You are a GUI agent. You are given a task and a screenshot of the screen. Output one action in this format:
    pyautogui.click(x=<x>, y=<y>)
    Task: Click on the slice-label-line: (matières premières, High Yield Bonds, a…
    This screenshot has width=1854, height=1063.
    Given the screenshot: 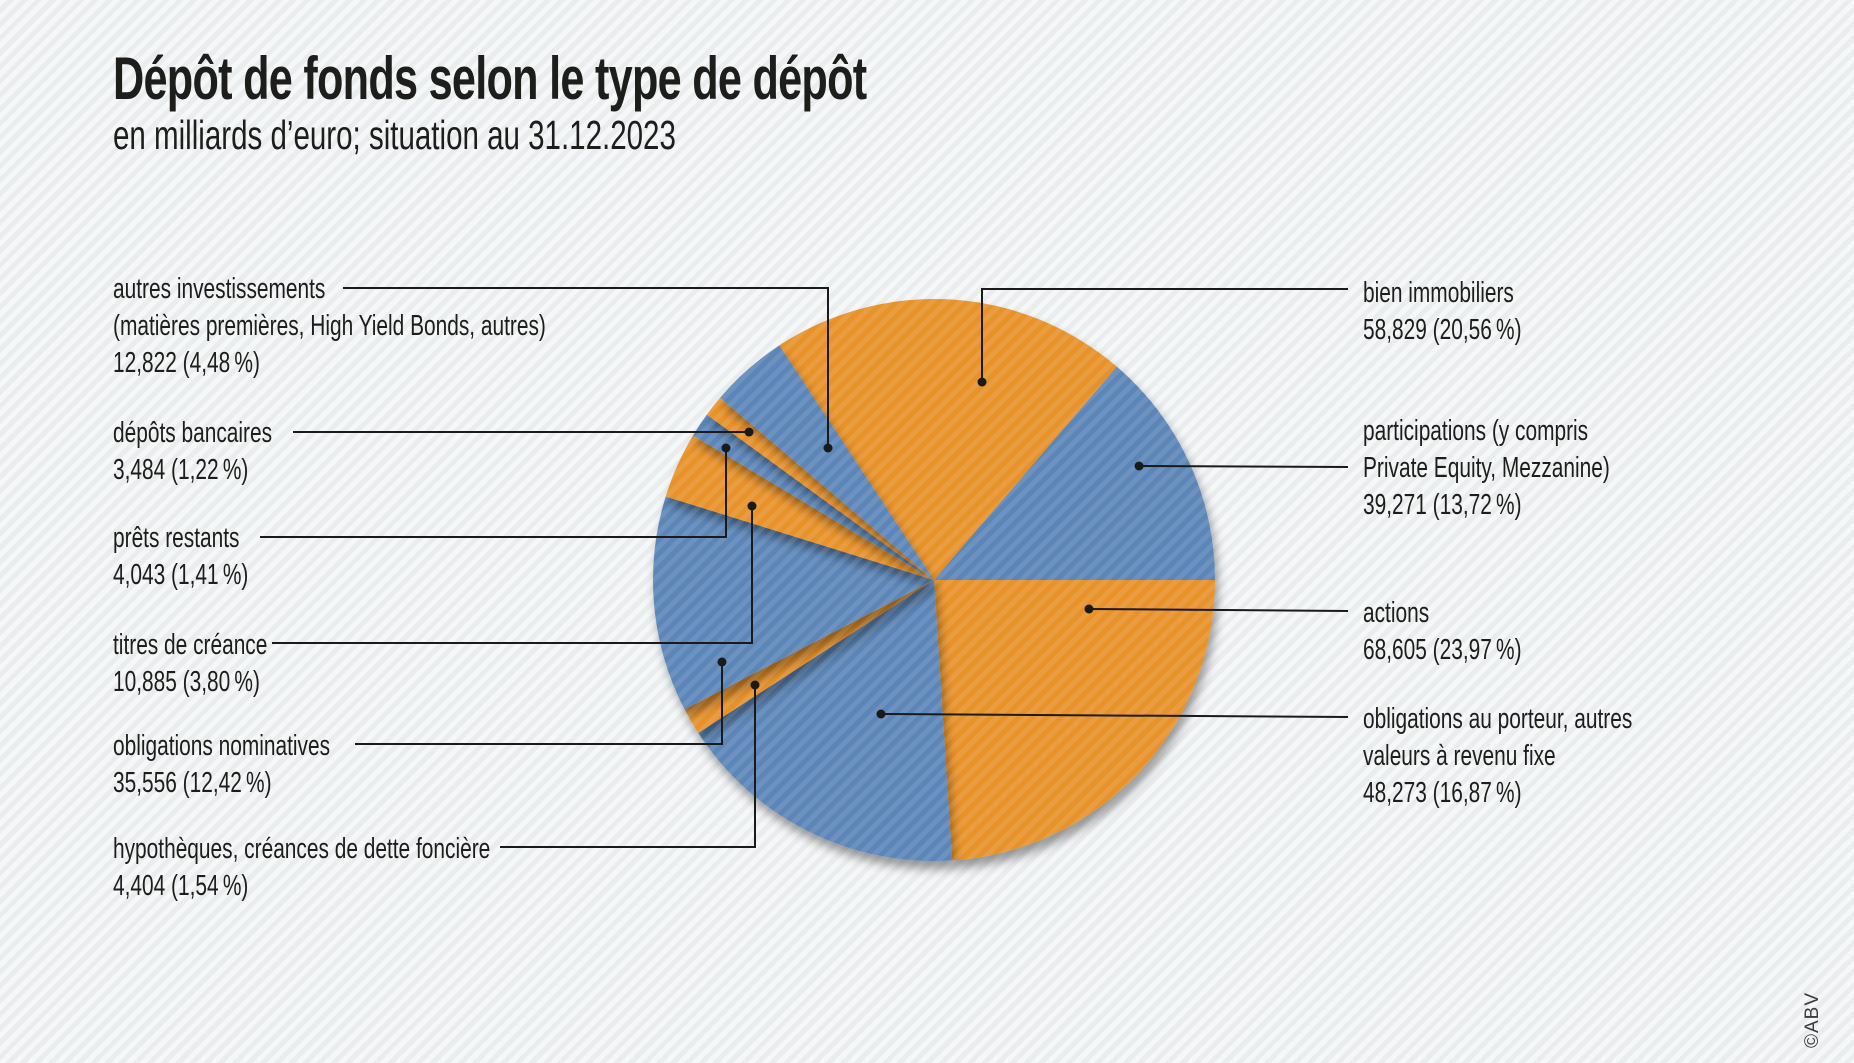 What is the action you would take?
    pyautogui.click(x=329, y=326)
    